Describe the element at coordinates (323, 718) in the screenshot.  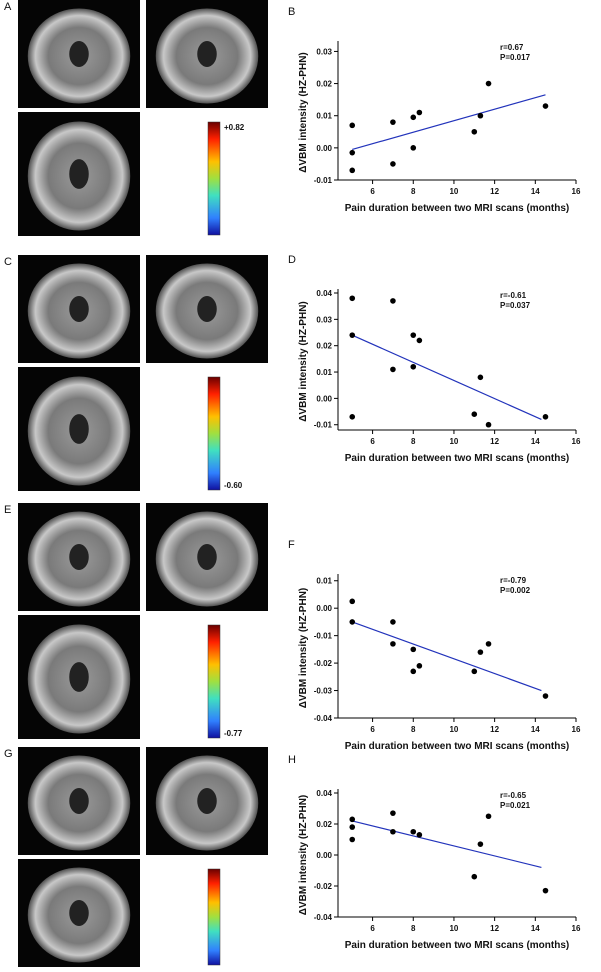
I see `y-tick-label: -0.04` at that location.